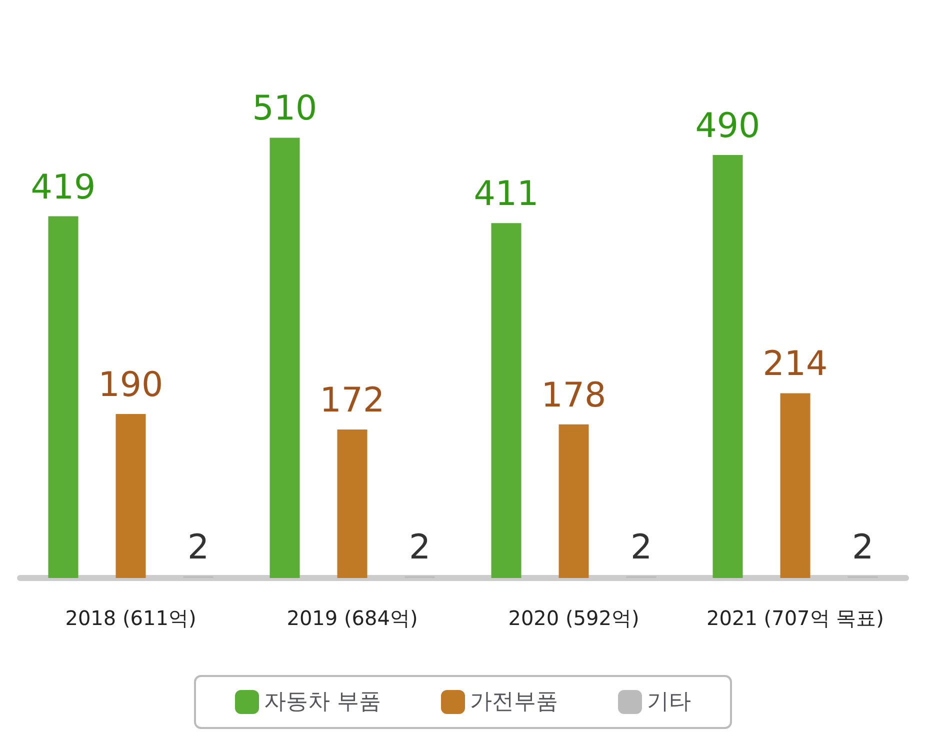 This screenshot has height=738, width=926. Describe the element at coordinates (668, 702) in the screenshot. I see `legend-label: 기타` at that location.